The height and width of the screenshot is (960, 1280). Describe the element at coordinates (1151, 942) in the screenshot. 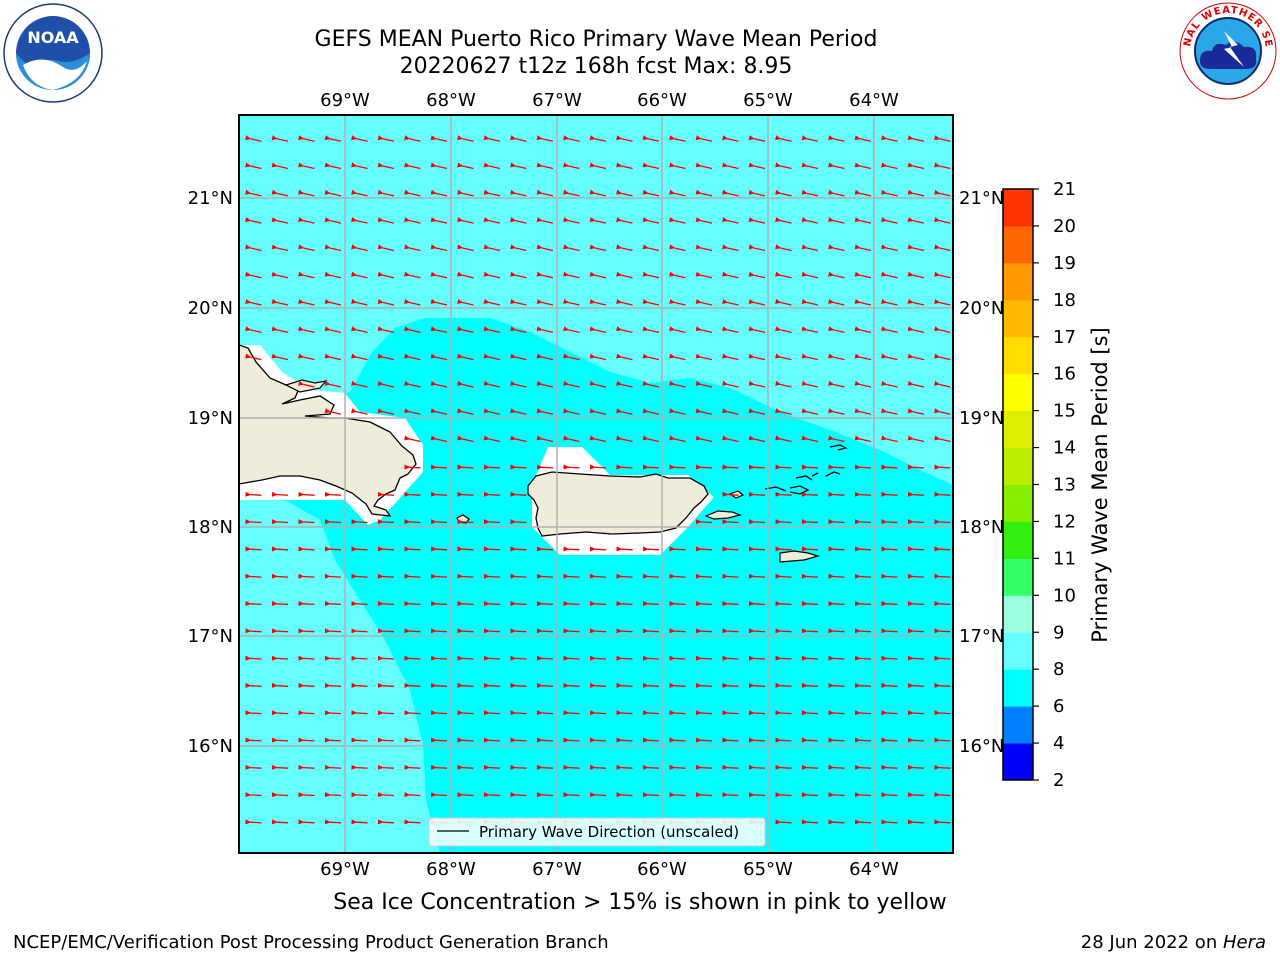

I see `footer-date-text: 28 Jun 2022 on` at that location.